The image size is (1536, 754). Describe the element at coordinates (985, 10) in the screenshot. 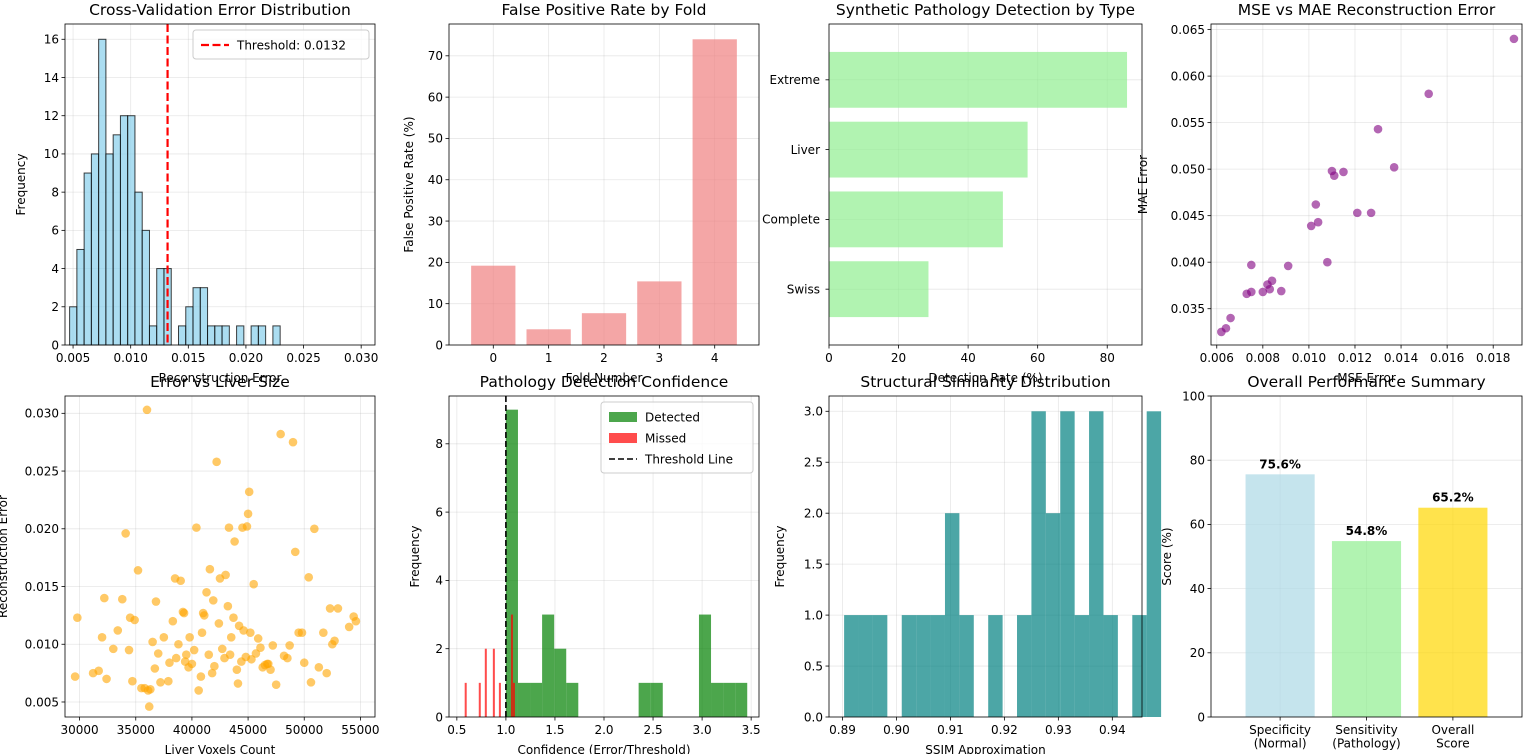

I see `chart-title-2: Synthetic Pathology Detection by Type` at that location.